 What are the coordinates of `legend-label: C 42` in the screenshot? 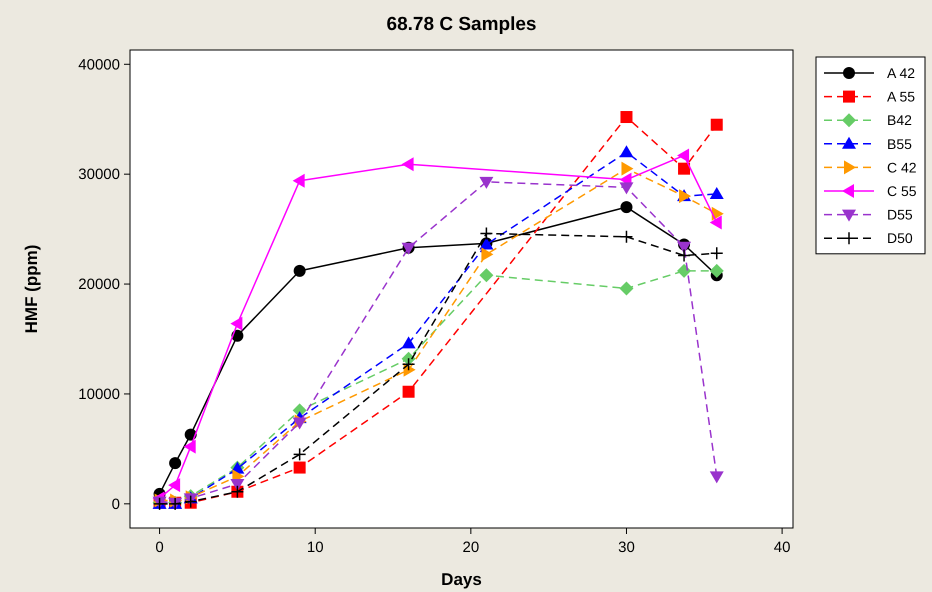 It's located at (902, 167).